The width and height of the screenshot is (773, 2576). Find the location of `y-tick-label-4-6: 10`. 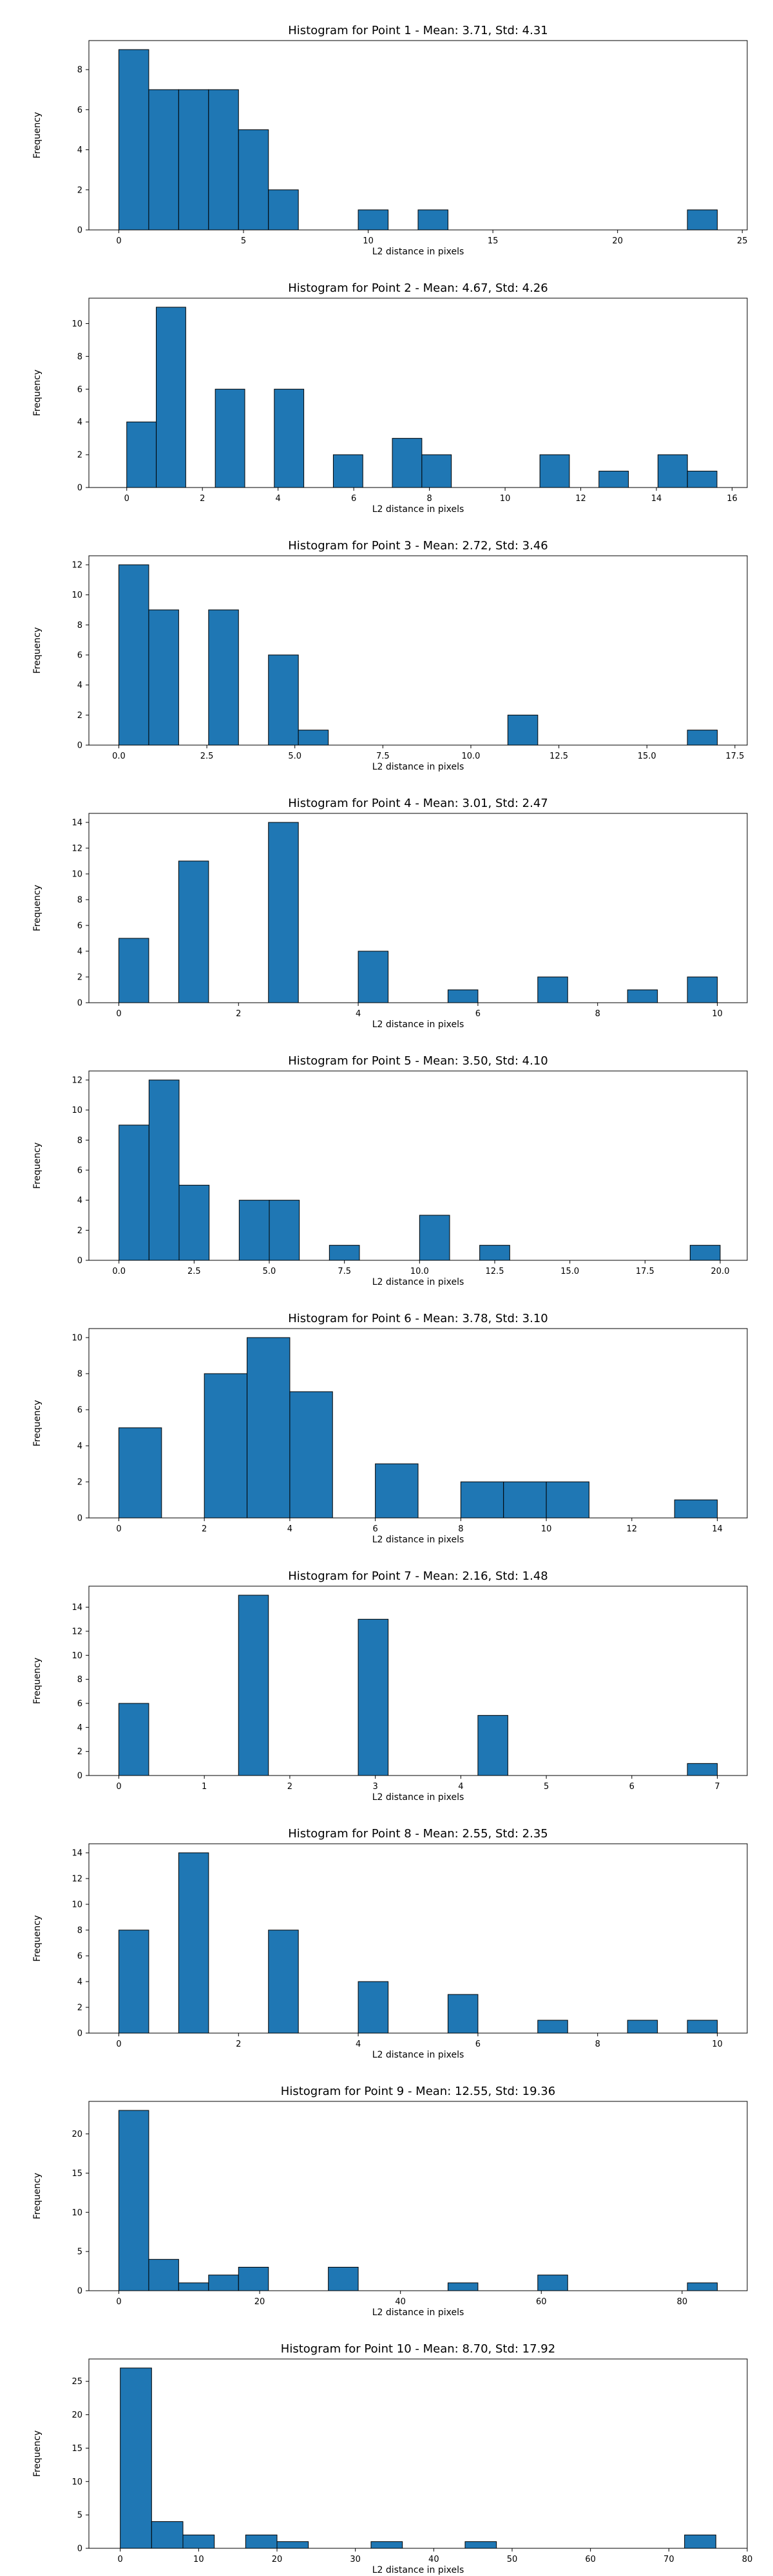

y-tick-label-4-6: 10 is located at coordinates (77, 875).